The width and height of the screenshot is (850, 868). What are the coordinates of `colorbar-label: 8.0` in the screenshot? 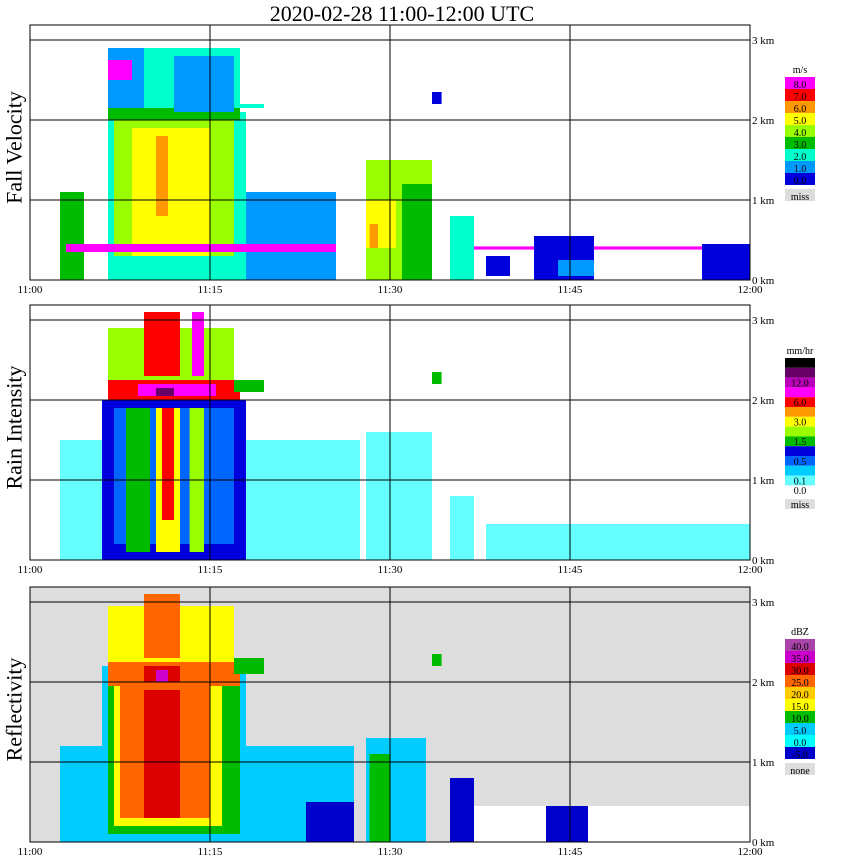 It's located at (800, 85).